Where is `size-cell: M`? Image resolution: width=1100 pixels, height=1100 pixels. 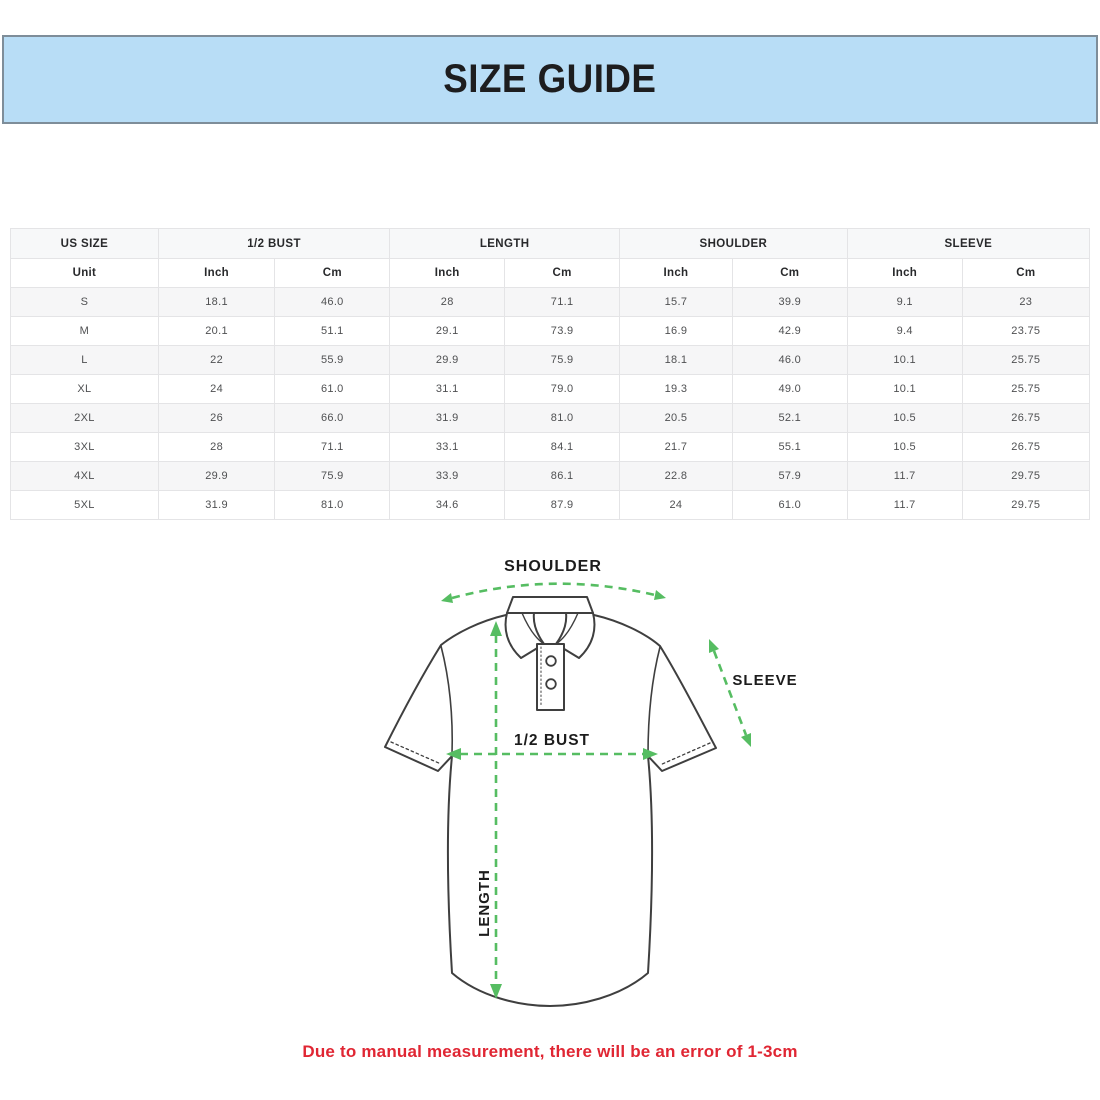
size-cell: M is located at coordinates (84, 331).